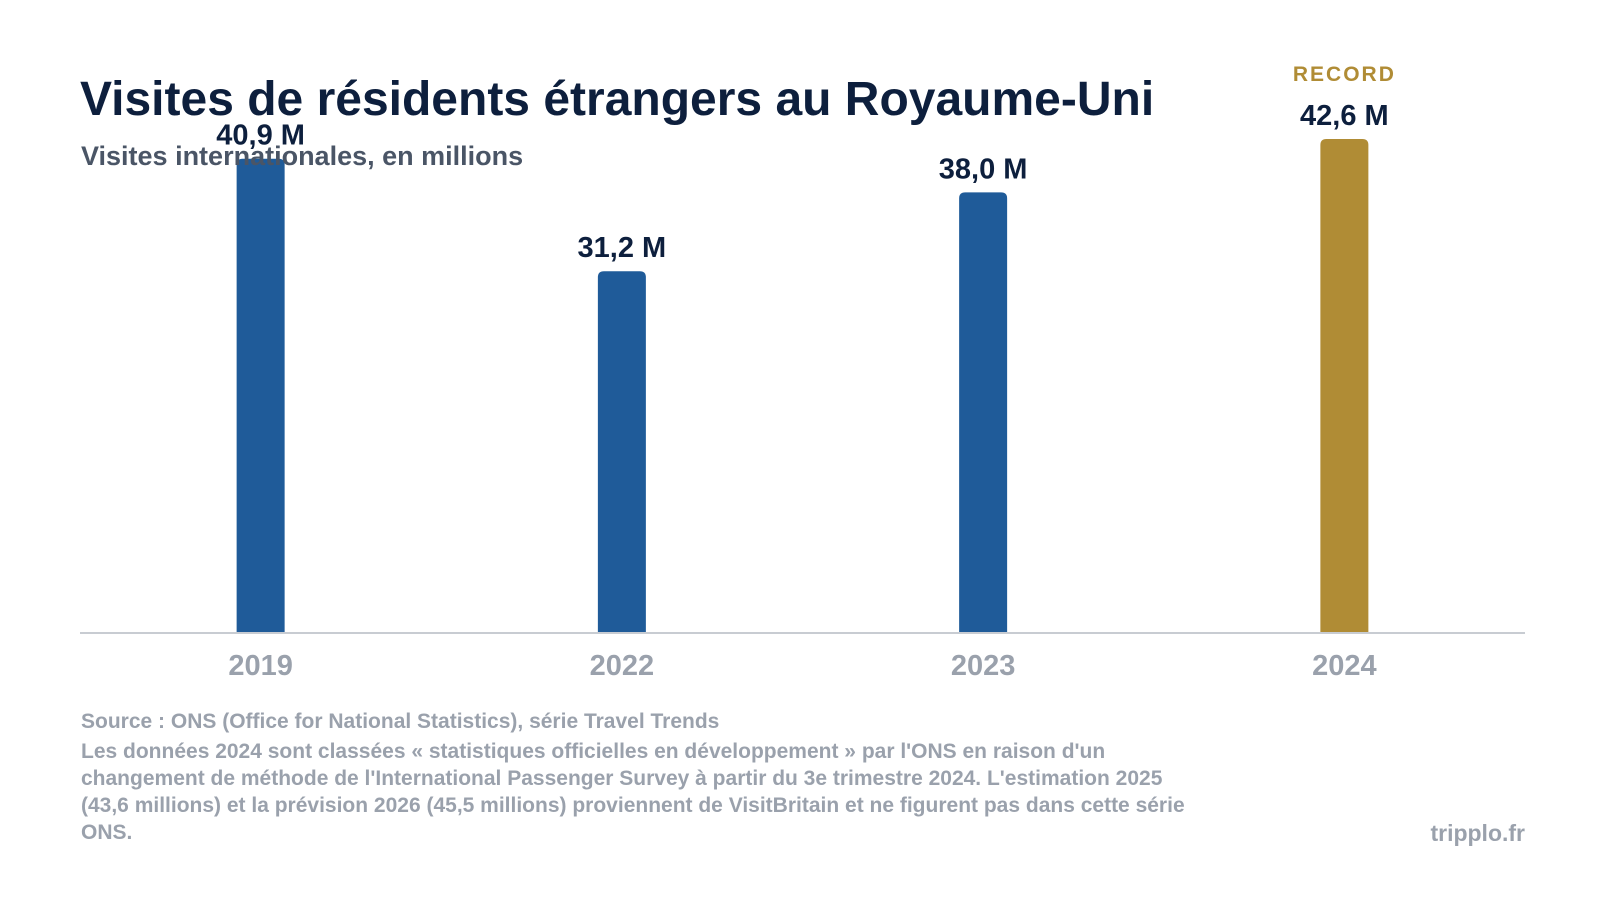 This screenshot has height=900, width=1600. I want to click on bar-2023, so click(983, 413).